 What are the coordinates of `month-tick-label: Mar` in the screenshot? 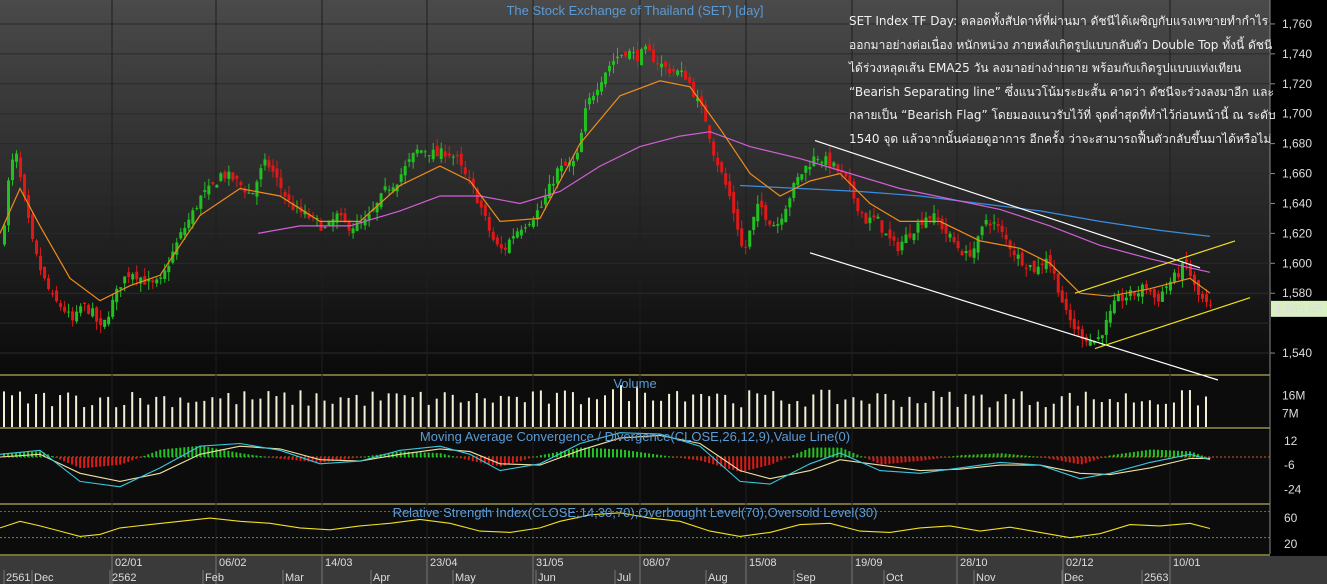 It's located at (294, 578).